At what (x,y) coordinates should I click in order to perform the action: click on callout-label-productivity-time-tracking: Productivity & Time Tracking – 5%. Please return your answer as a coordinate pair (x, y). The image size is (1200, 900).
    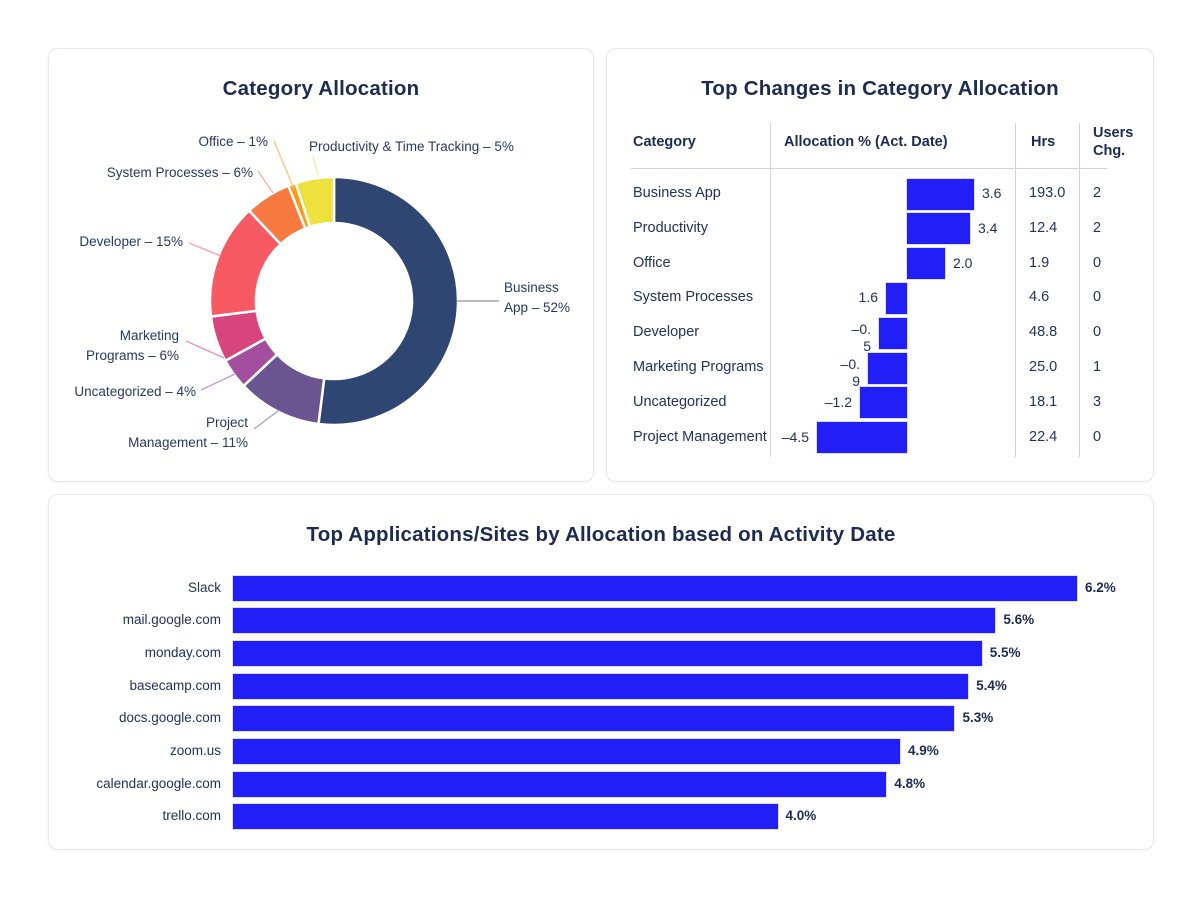
    Looking at the image, I should click on (411, 147).